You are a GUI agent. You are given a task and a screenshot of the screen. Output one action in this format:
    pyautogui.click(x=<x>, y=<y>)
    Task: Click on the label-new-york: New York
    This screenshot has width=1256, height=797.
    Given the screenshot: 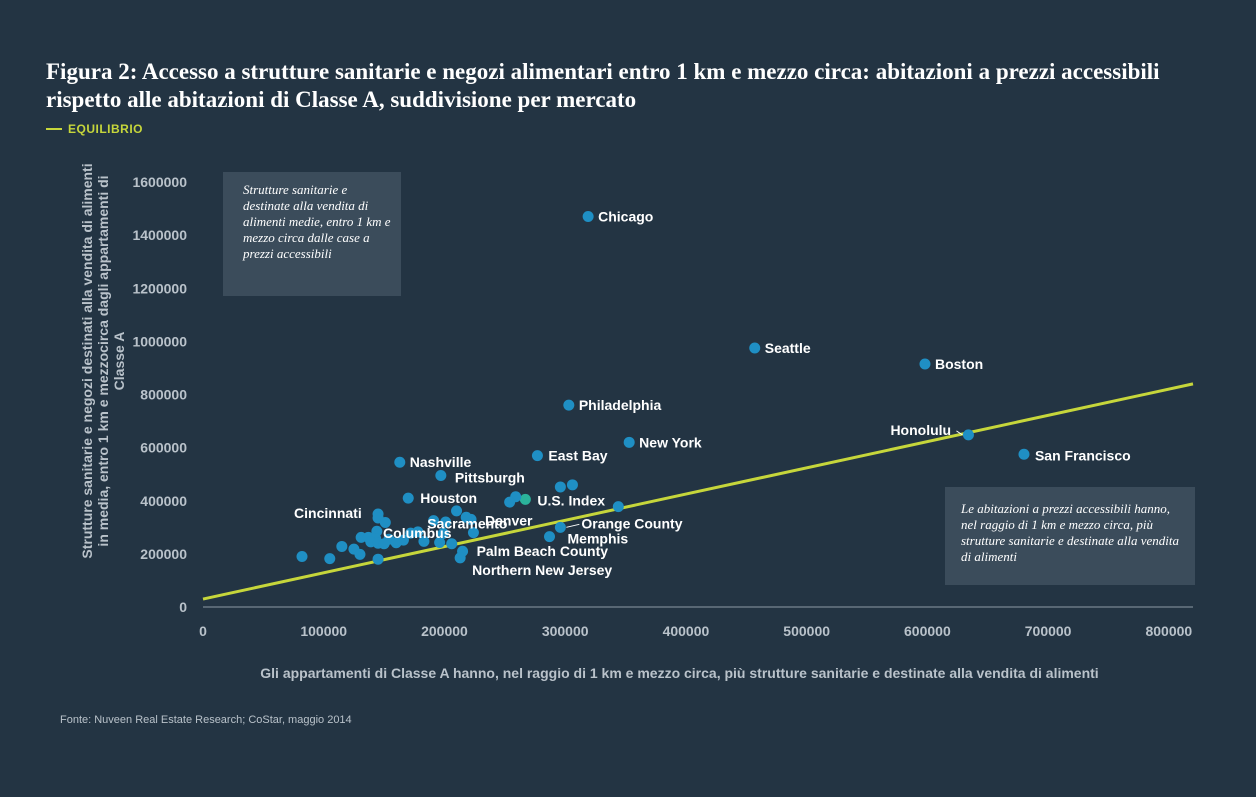 What is the action you would take?
    pyautogui.click(x=670, y=442)
    